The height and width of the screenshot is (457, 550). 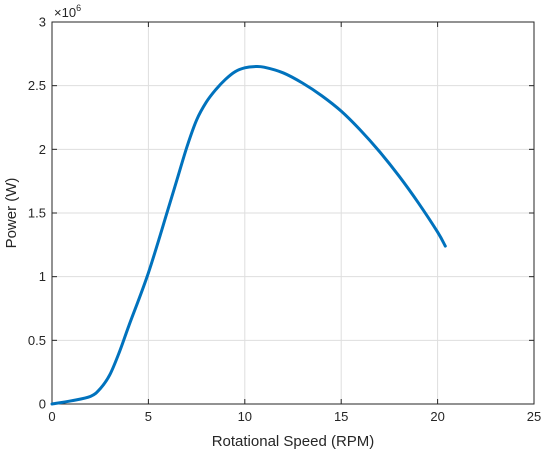 What do you see at coordinates (42, 149) in the screenshot?
I see `y-tick-label: 2` at bounding box center [42, 149].